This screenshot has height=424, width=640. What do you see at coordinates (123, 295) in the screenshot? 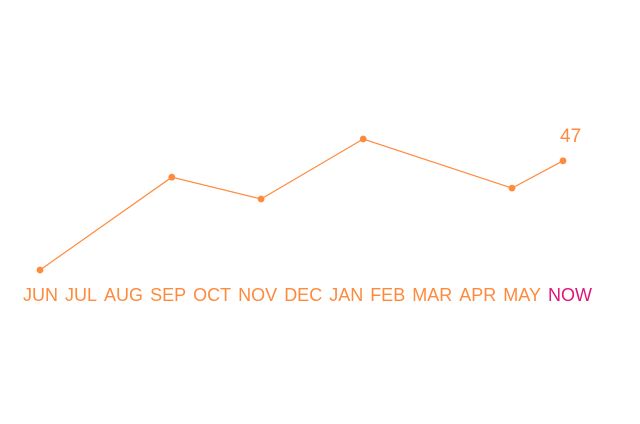
I see `x-tick-label-aug: AUG` at bounding box center [123, 295].